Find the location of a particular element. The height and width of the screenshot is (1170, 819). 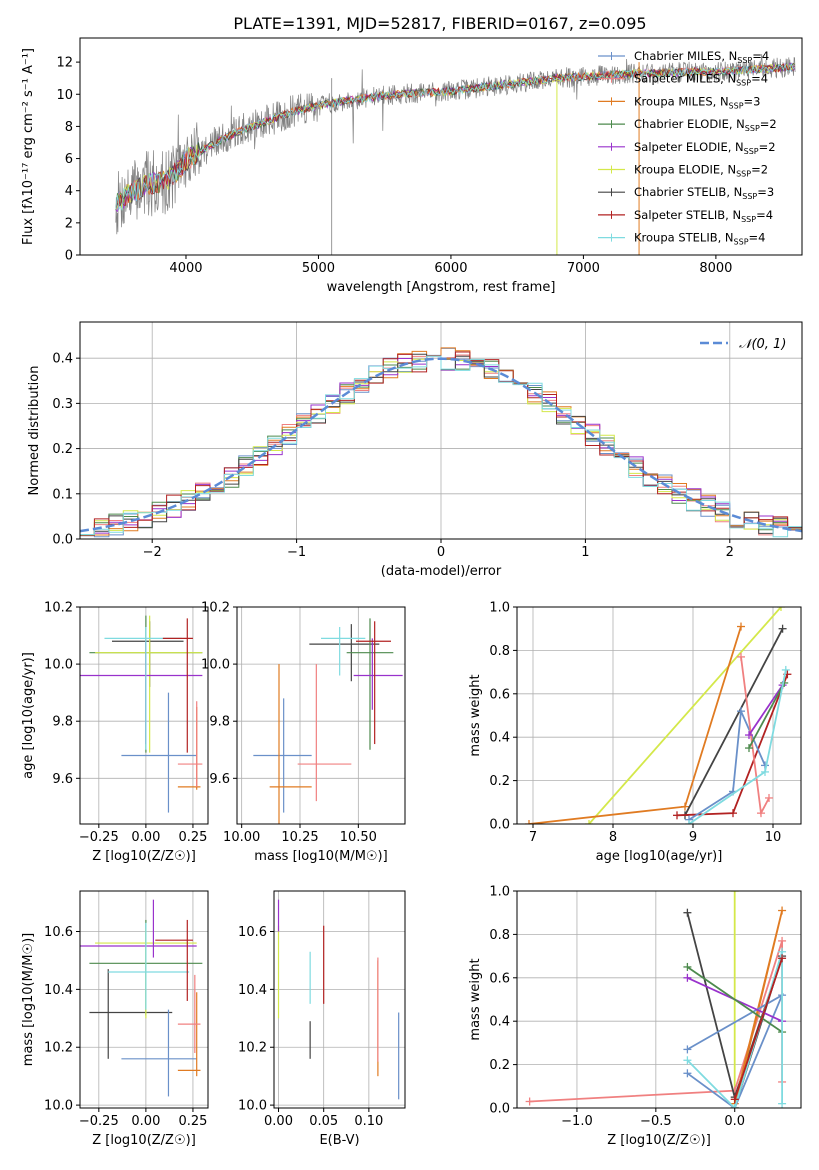

legend-count: =2 is located at coordinates (768, 124).